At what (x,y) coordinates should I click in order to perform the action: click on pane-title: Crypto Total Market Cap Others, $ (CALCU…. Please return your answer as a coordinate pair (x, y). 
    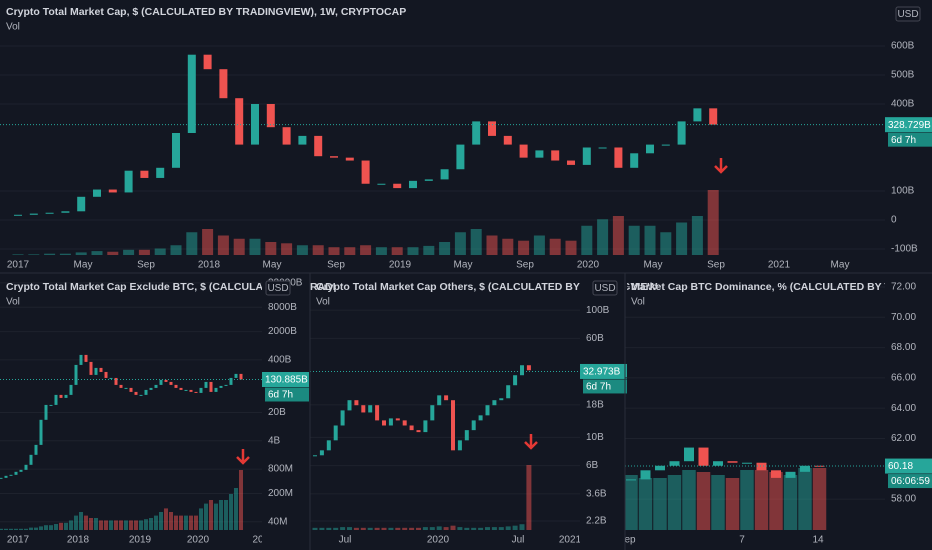
    Looking at the image, I should click on (486, 287).